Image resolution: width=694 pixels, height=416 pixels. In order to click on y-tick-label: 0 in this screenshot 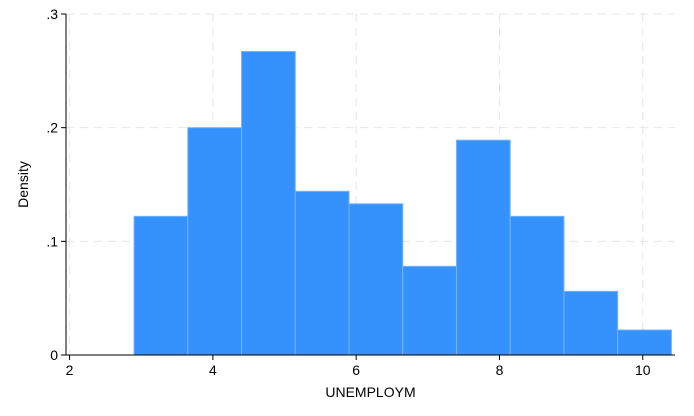, I will do `click(54, 355)`.